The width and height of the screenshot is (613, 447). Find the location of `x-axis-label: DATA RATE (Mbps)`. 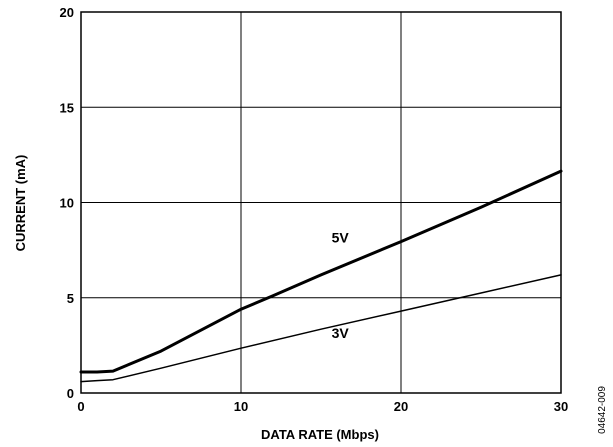

x-axis-label: DATA RATE (Mbps) is located at coordinates (320, 434).